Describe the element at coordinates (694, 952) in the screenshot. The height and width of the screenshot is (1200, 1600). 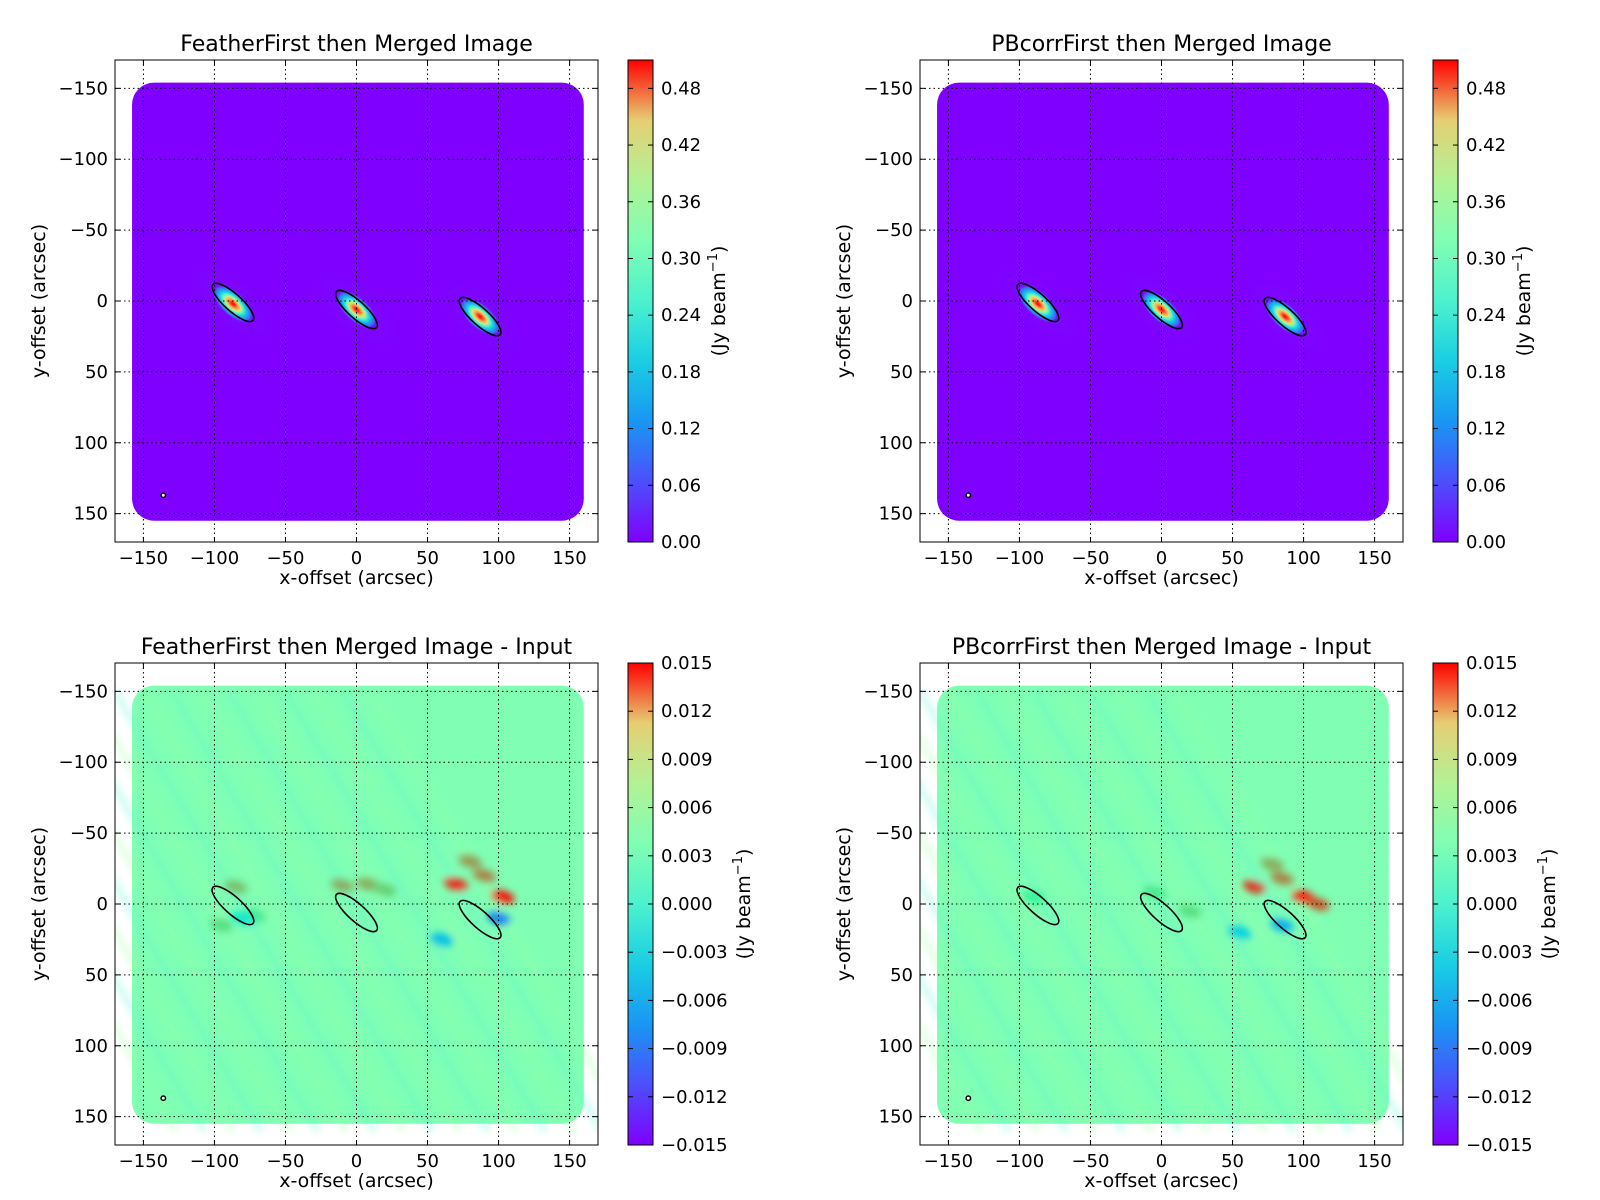
I see `colorbar-tick-label: −0.003` at that location.